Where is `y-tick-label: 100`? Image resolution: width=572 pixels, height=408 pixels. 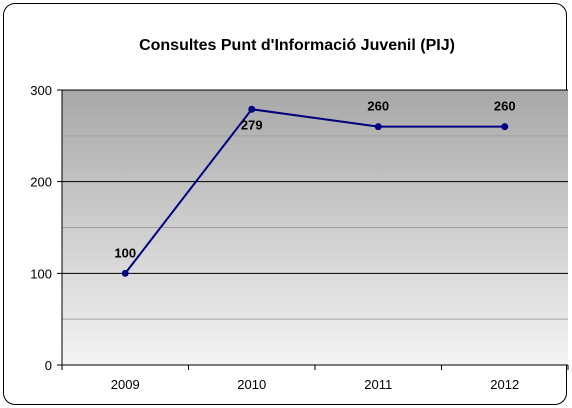
y-tick-label: 100 is located at coordinates (41, 273).